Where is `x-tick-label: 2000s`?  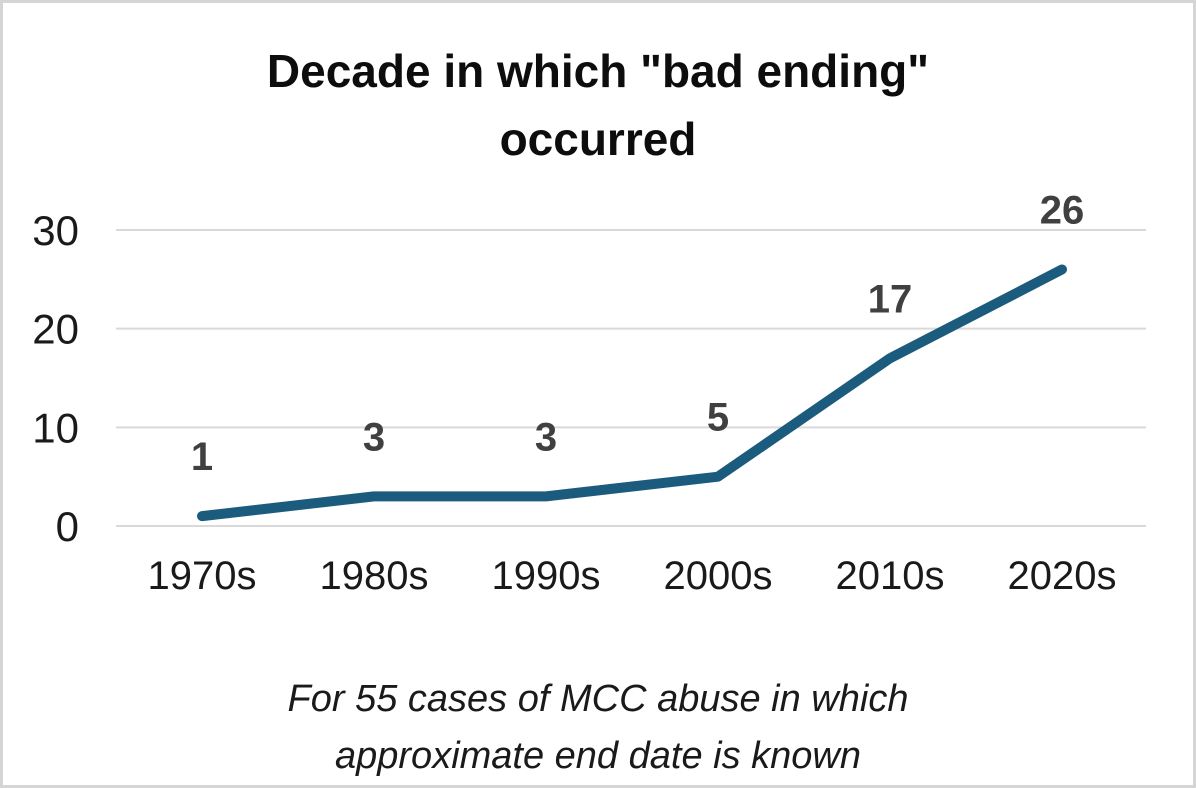
x-tick-label: 2000s is located at coordinates (718, 576).